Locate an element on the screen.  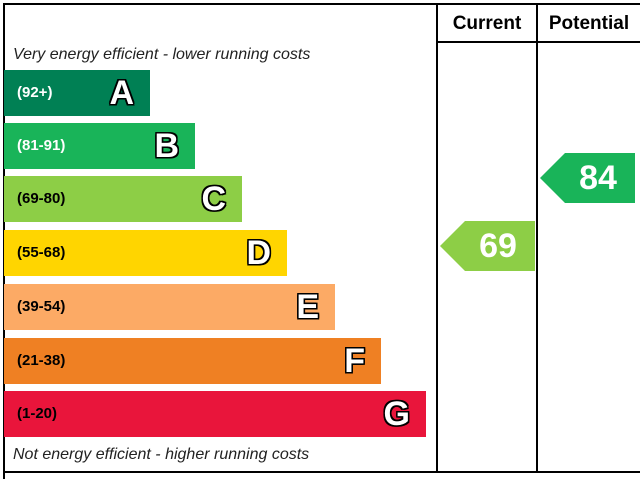
potential-rating-arrow-shape is located at coordinates (587, 178).